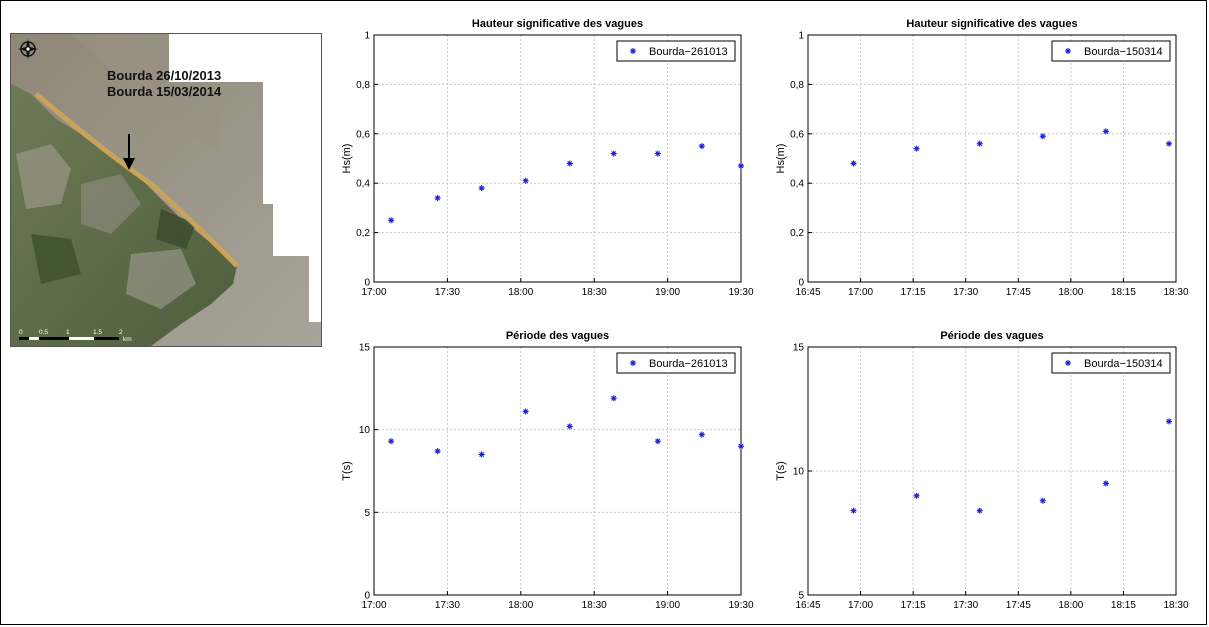  What do you see at coordinates (21, 332) in the screenshot?
I see `scale-label-0: 0` at bounding box center [21, 332].